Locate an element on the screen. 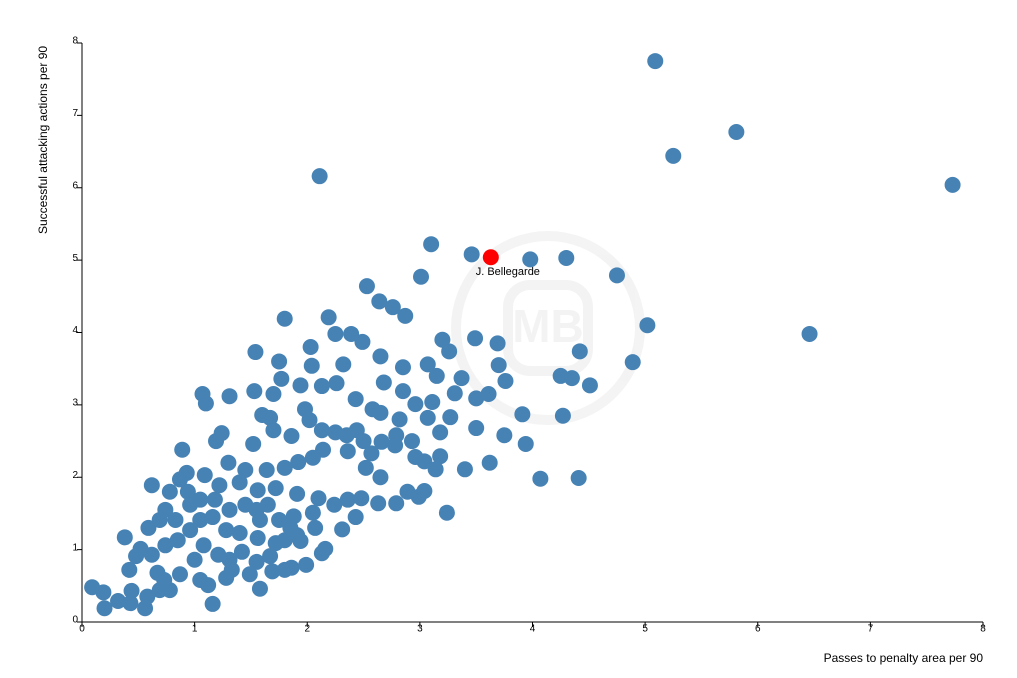  x-tick-label: 2 is located at coordinates (307, 629).